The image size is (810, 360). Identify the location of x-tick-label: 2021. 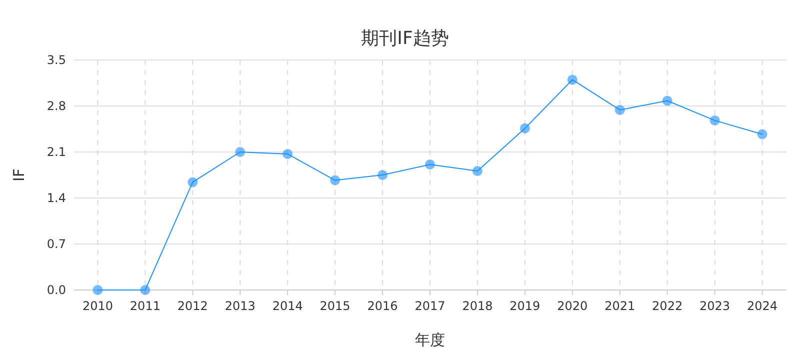
(620, 306).